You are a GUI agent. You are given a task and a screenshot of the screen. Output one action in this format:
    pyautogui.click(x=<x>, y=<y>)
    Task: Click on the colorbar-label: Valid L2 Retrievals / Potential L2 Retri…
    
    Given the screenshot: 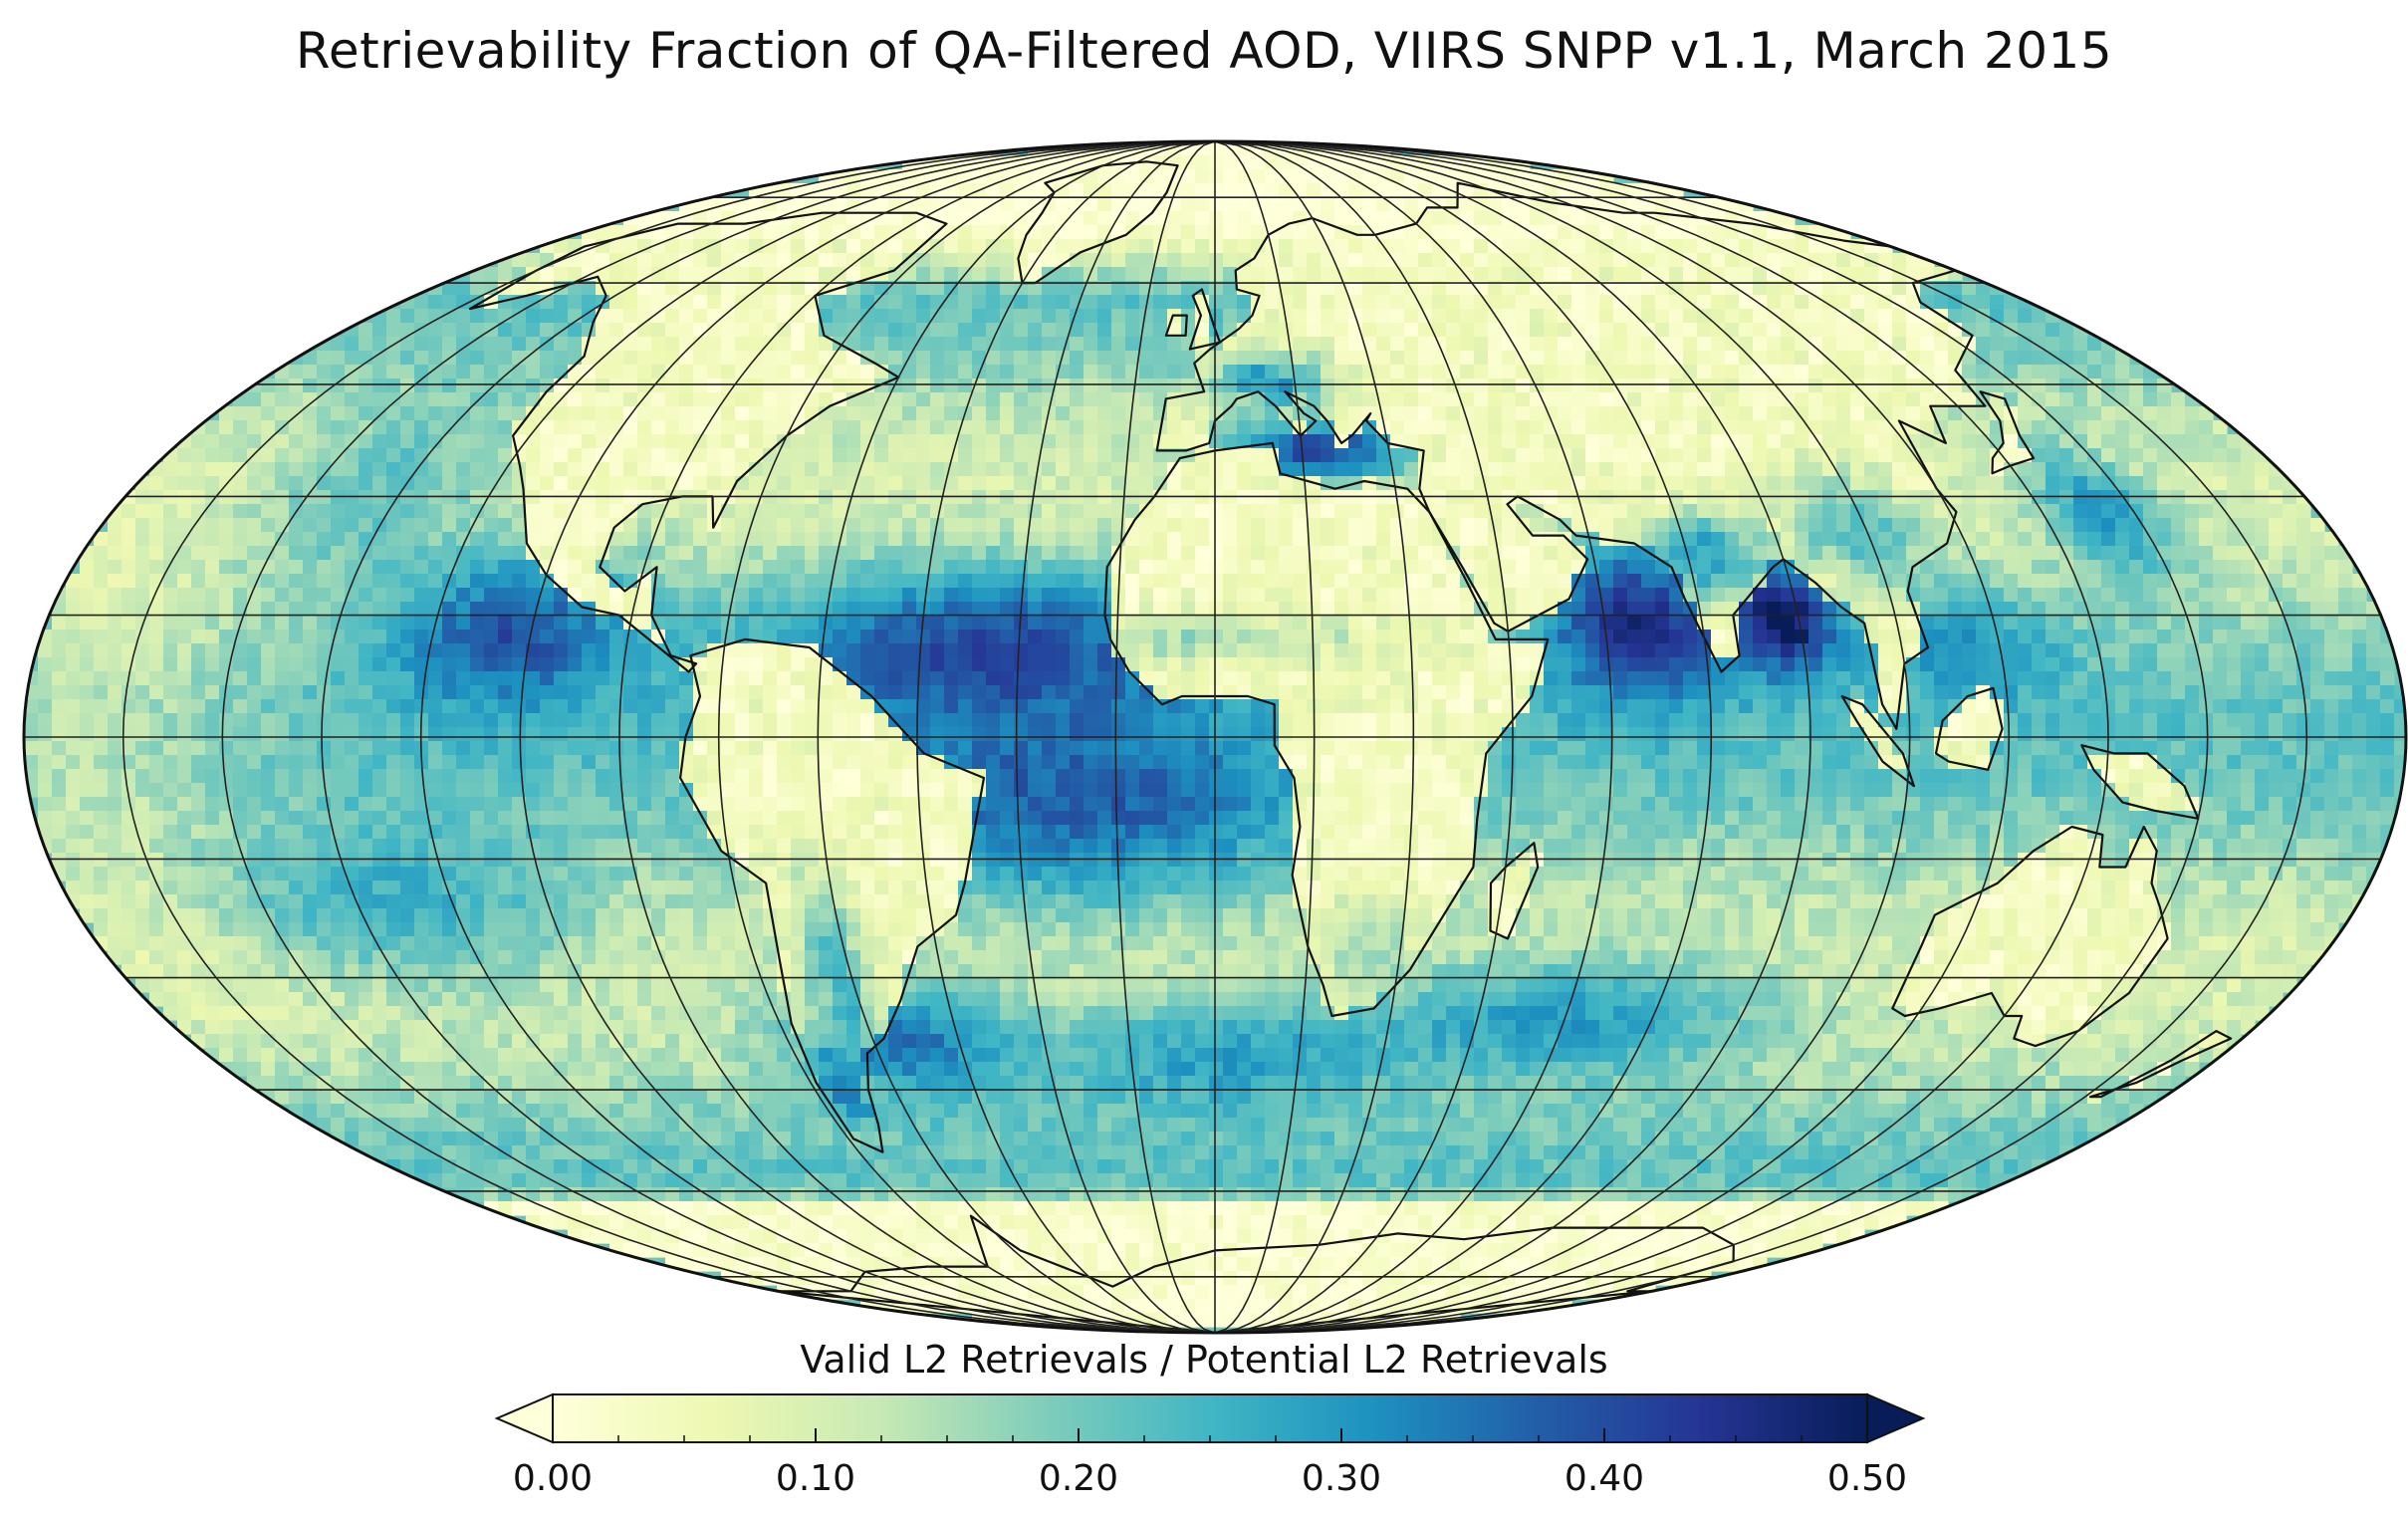 What is the action you would take?
    pyautogui.click(x=1204, y=1360)
    